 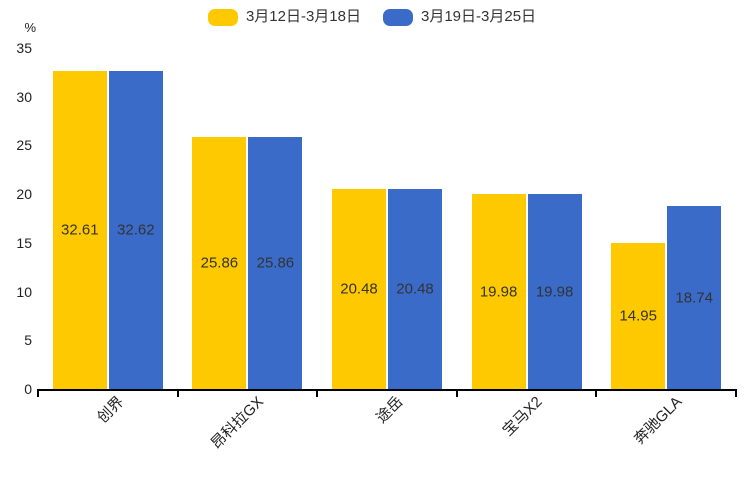 What do you see at coordinates (24, 194) in the screenshot?
I see `y-axis-tick-label: 20` at bounding box center [24, 194].